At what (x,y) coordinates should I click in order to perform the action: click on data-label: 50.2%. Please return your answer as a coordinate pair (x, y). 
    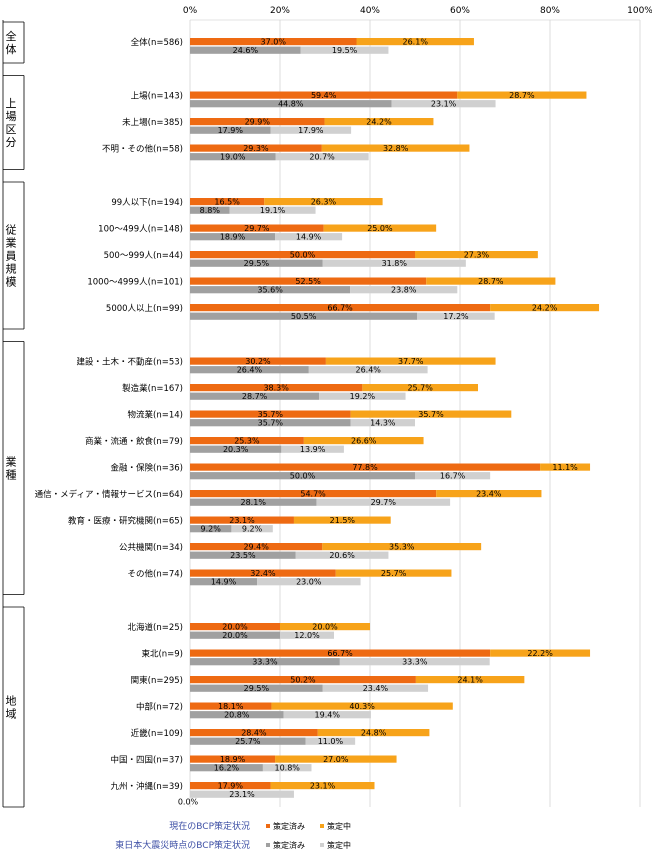
    Looking at the image, I should click on (303, 679).